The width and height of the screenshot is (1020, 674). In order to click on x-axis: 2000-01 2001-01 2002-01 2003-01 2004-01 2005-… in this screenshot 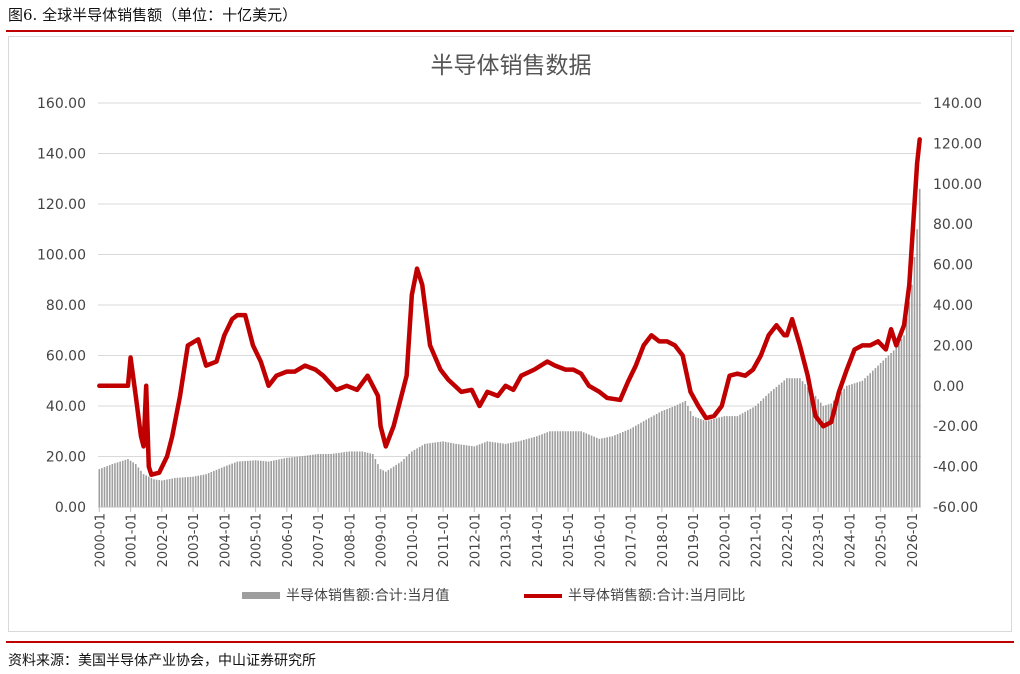, I will do `click(507, 536)`.